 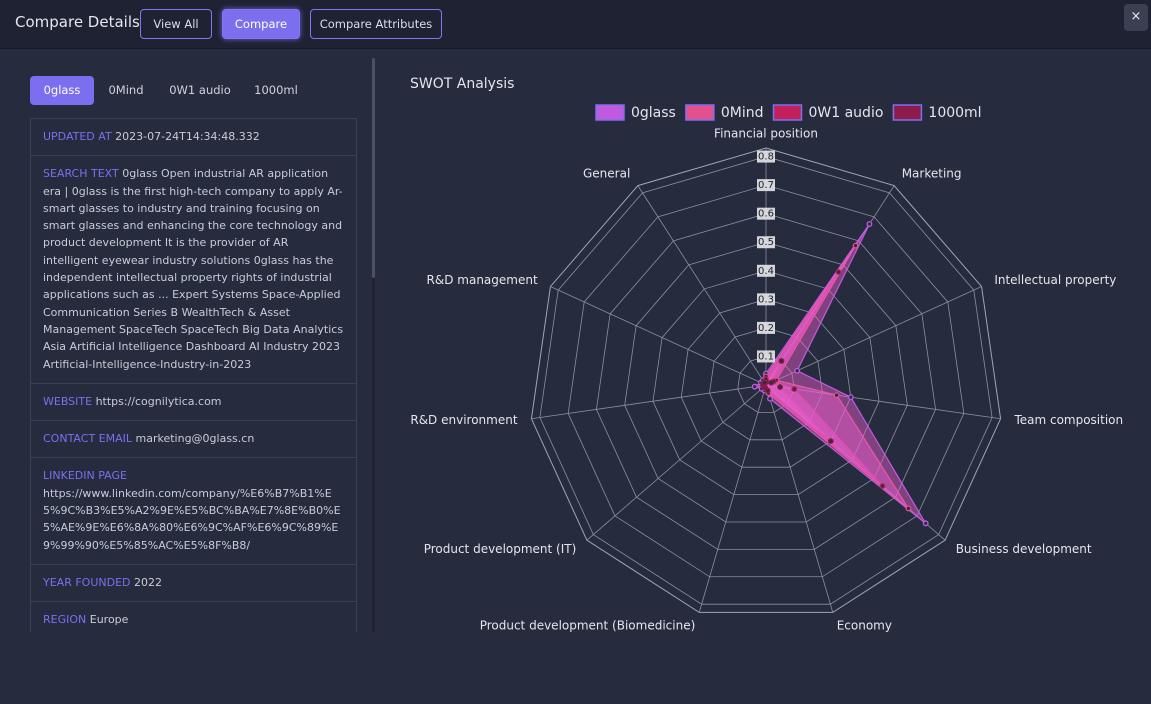 I want to click on close-button: ×, so click(x=1136, y=17).